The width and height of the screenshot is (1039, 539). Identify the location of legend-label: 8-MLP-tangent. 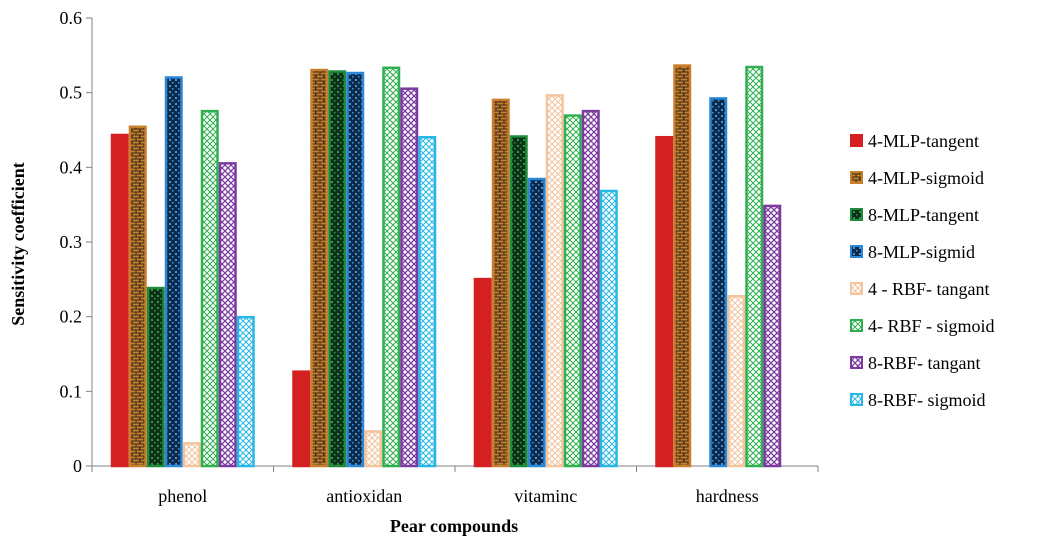
(923, 215).